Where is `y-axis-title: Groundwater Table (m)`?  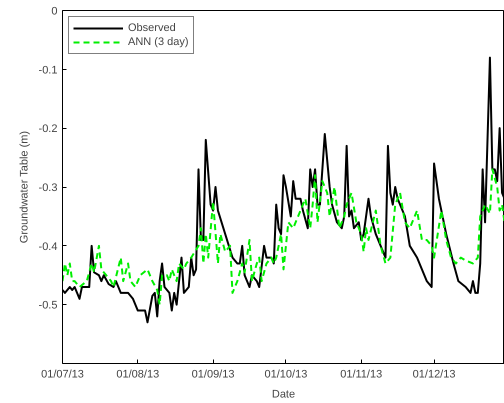 y-axis-title: Groundwater Table (m) is located at coordinates (24, 187).